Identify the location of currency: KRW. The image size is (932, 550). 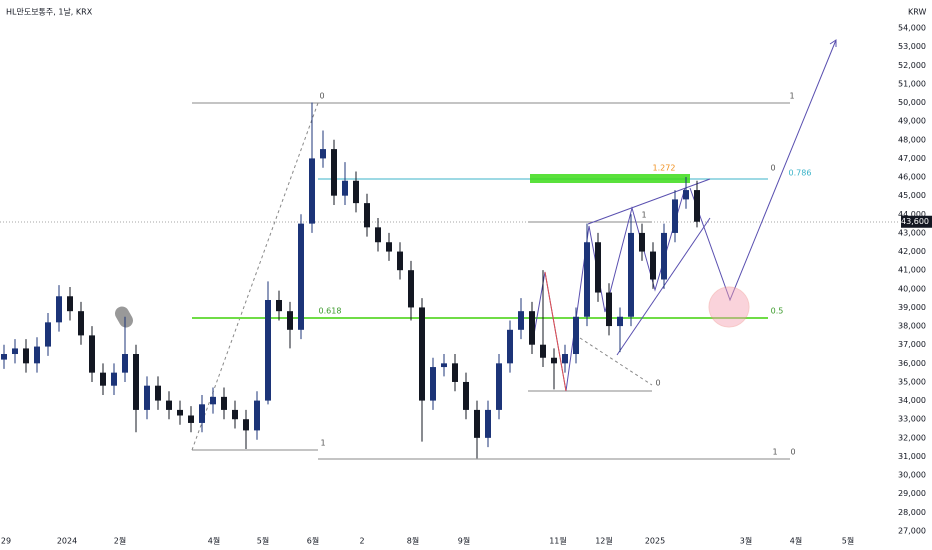
(917, 12).